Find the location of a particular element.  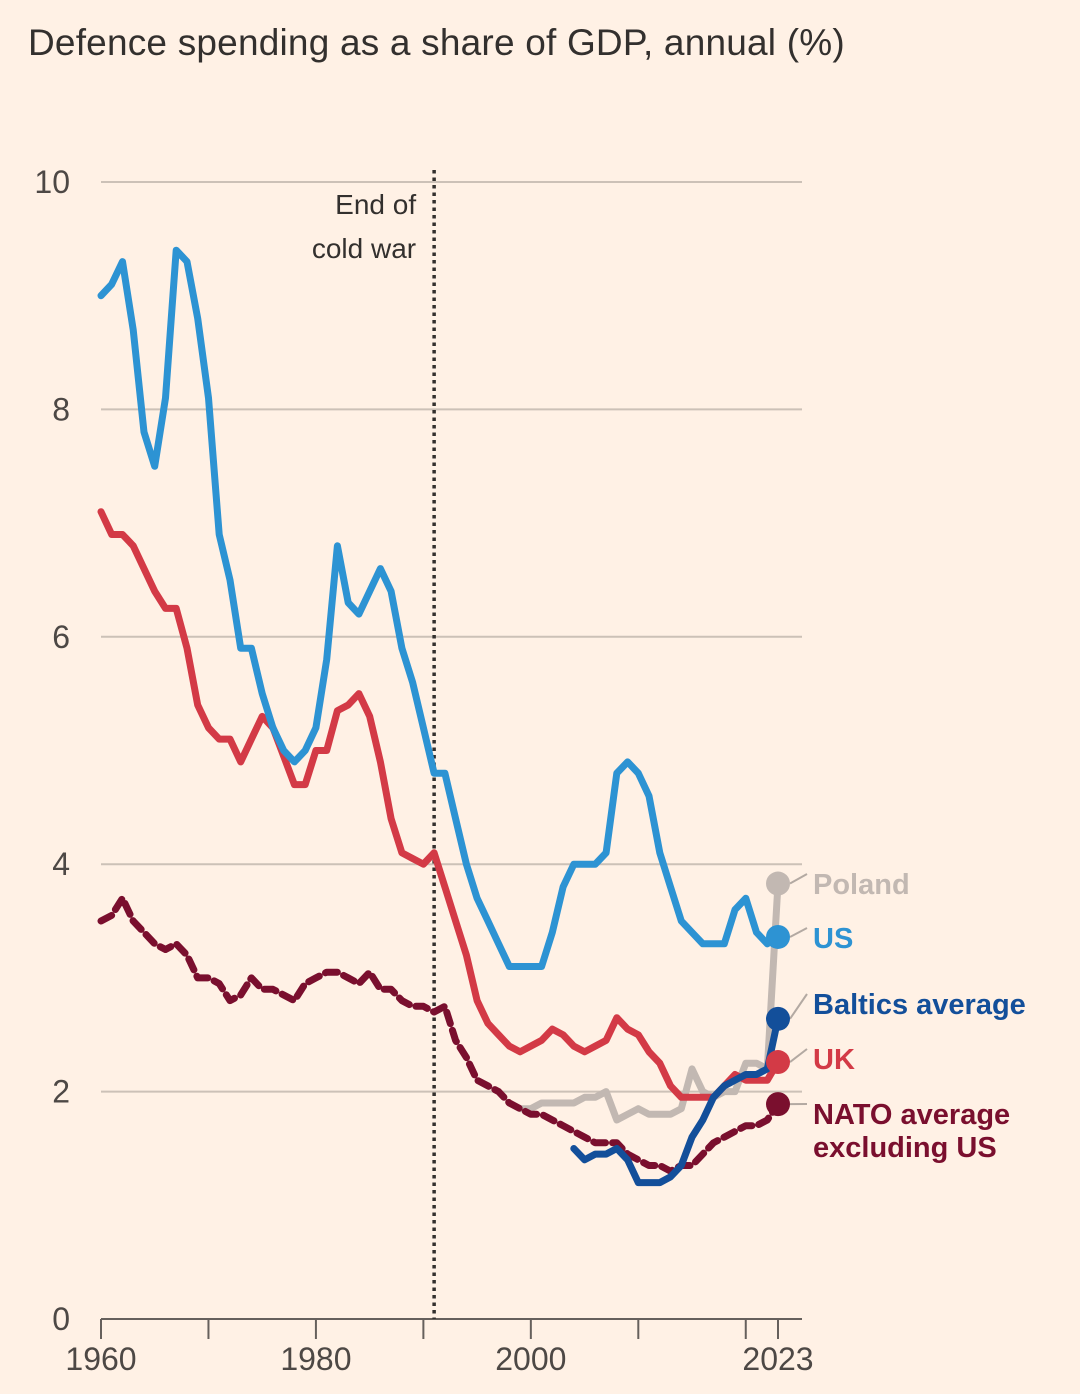

x-tick-label-1960: 1960 is located at coordinates (100, 1359).